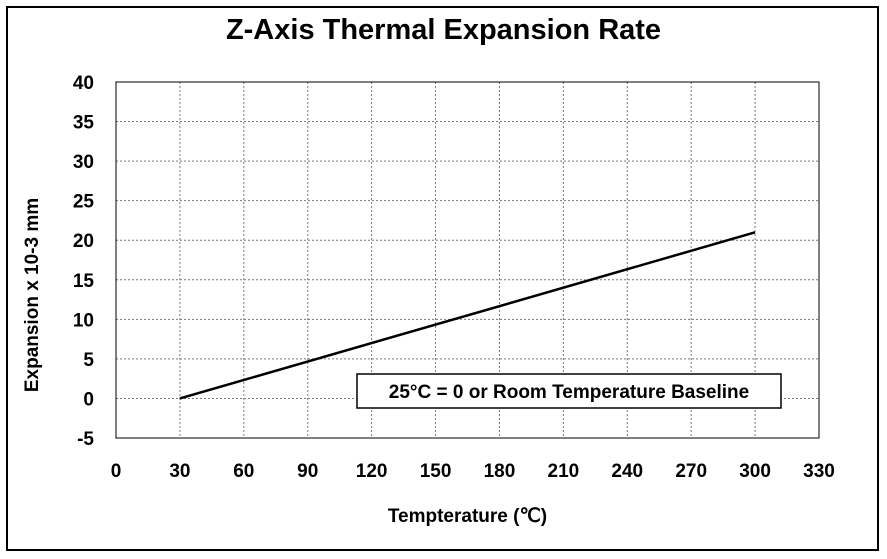 The height and width of the screenshot is (559, 887). I want to click on y-tick-labels: -5 0 5 10 15 20 25 30 35 40, so click(84, 261).